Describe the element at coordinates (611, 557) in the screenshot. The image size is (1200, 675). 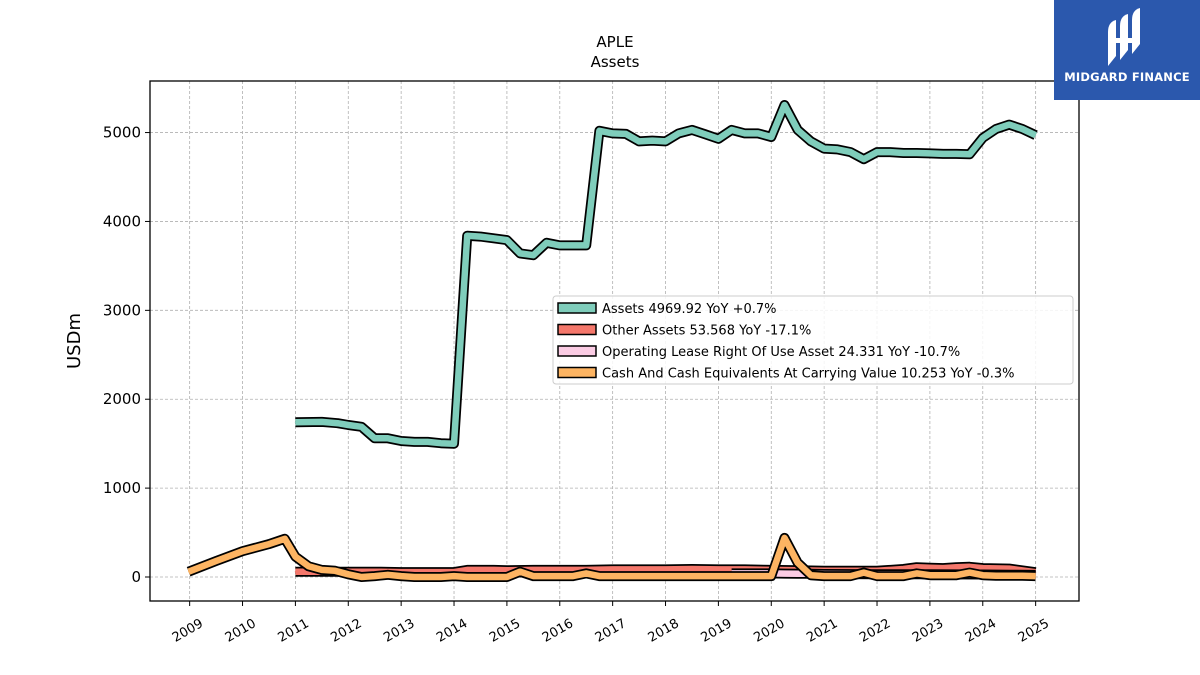
I see `series-line` at that location.